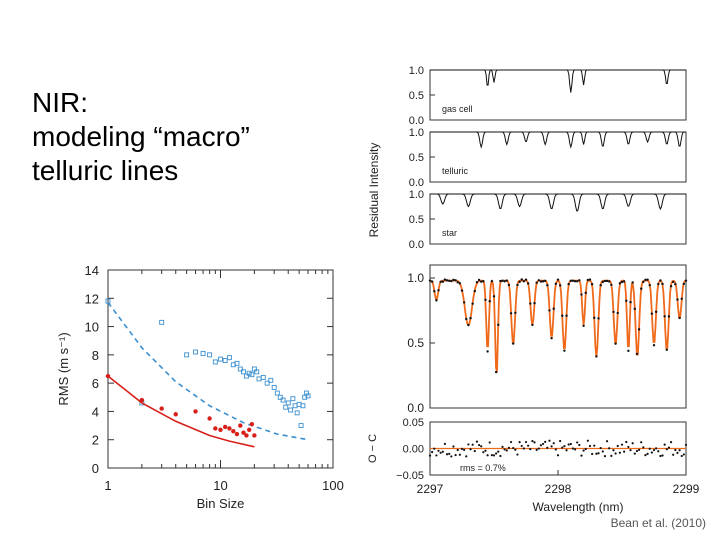 Image resolution: width=720 pixels, height=540 pixels. What do you see at coordinates (483, 468) in the screenshot?
I see `rms-label: rms = 0.7%` at bounding box center [483, 468].